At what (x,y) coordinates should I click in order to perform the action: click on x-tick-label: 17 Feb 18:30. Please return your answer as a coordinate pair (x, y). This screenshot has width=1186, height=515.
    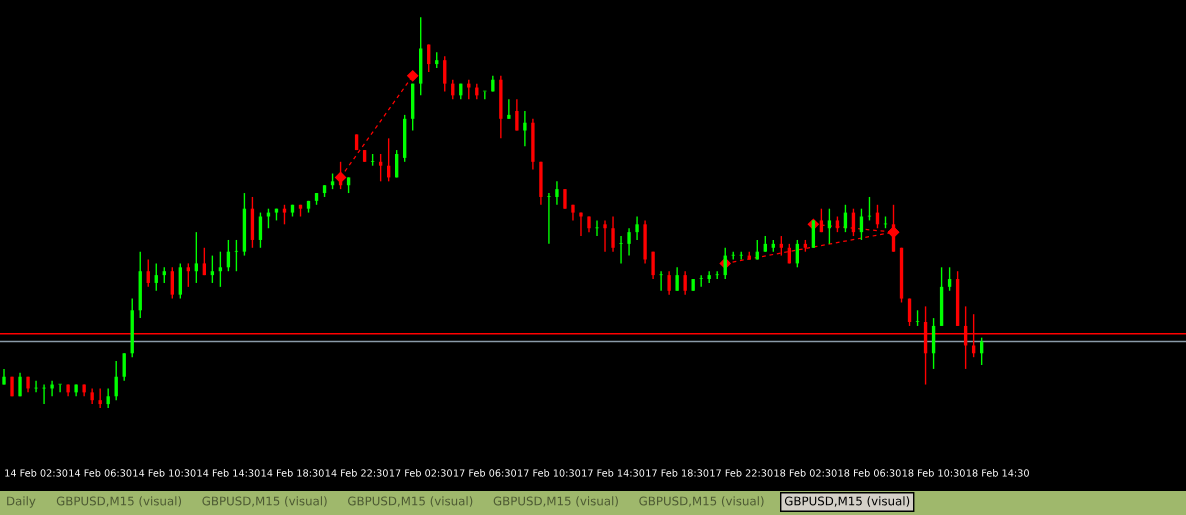
    Looking at the image, I should click on (677, 473).